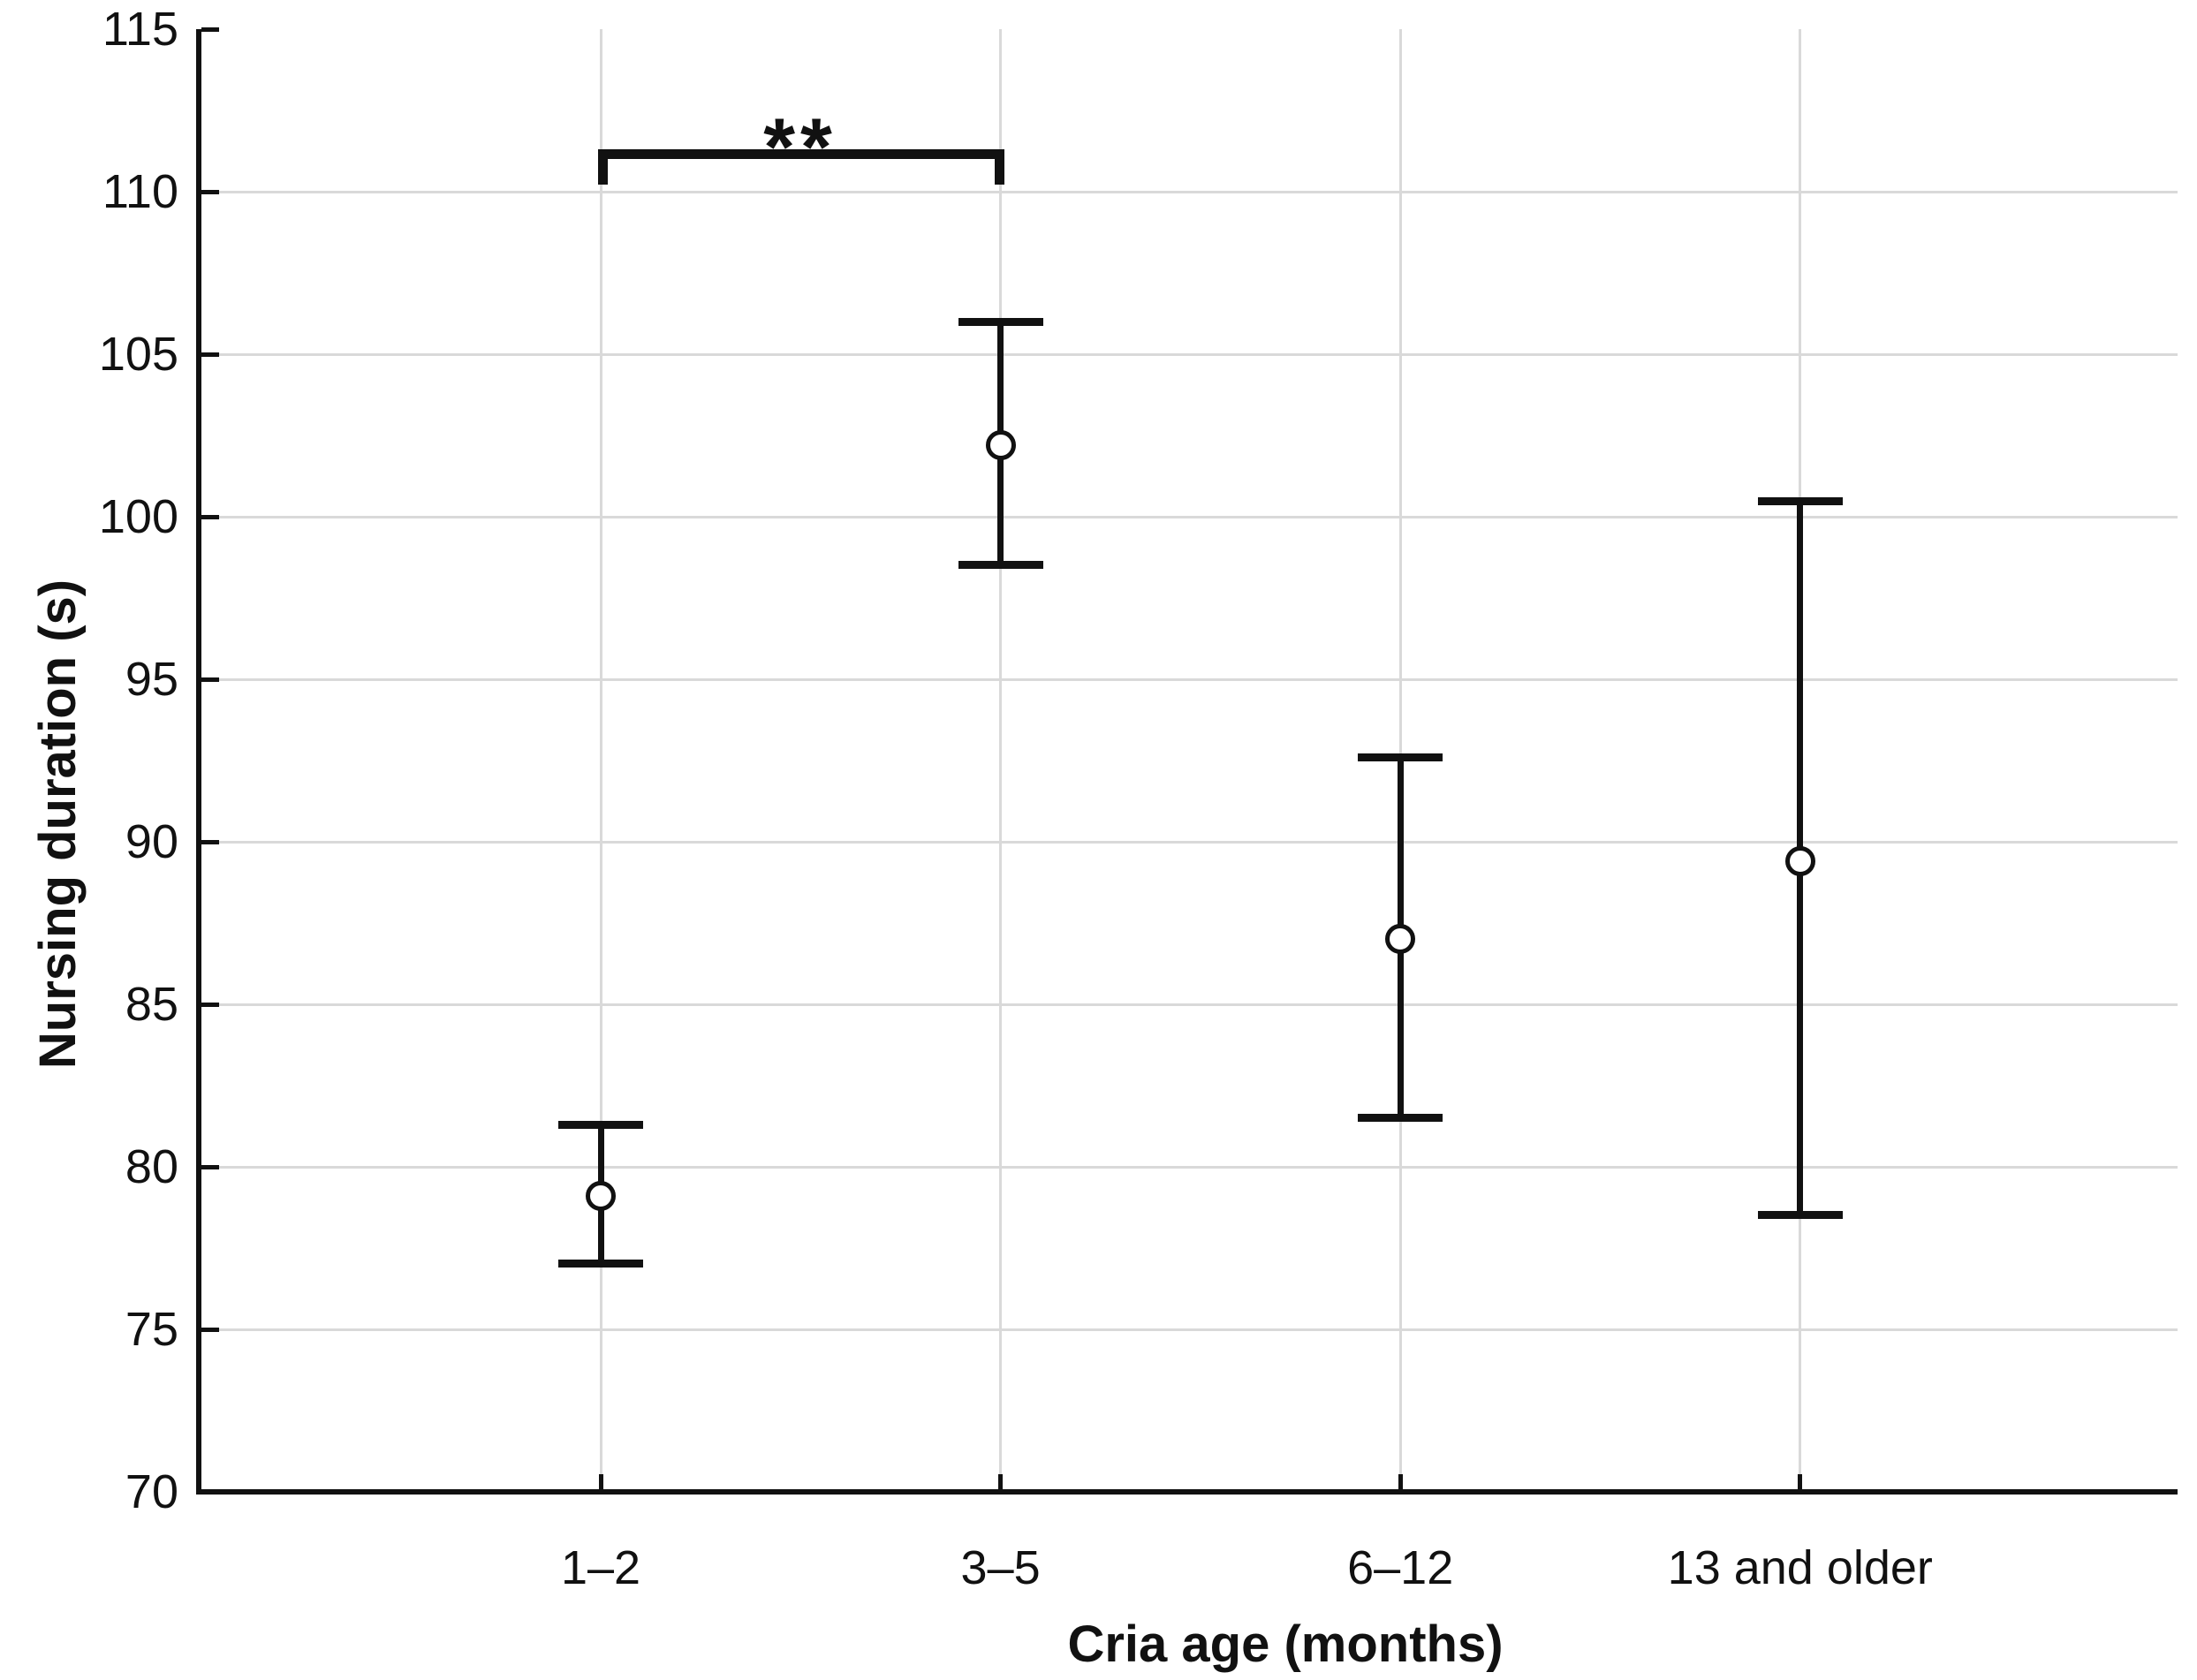  What do you see at coordinates (1400, 1567) in the screenshot?
I see `x-tick-label: 6–12` at bounding box center [1400, 1567].